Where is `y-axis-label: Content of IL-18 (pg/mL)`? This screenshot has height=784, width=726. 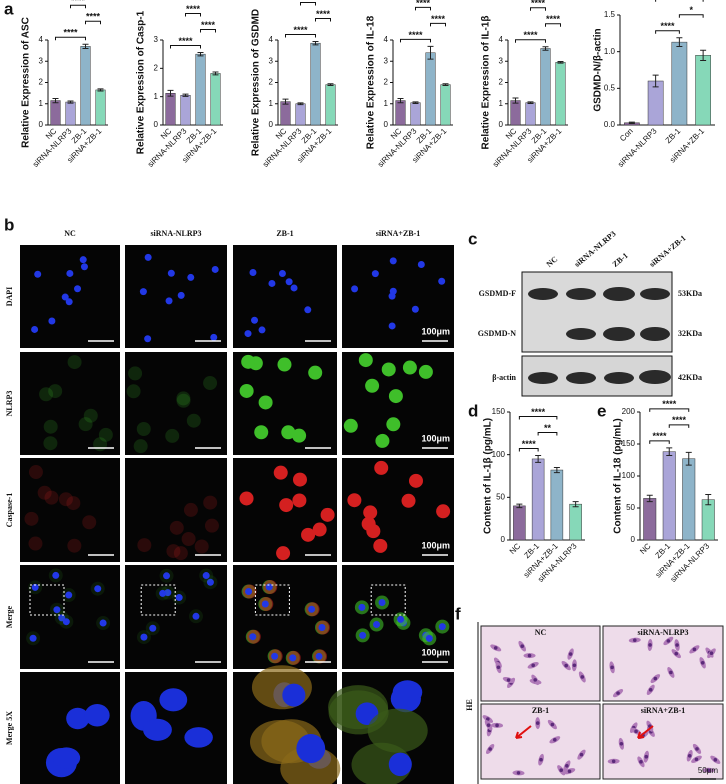 y-axis-label: Content of IL-18 (pg/mL) is located at coordinates (618, 476).